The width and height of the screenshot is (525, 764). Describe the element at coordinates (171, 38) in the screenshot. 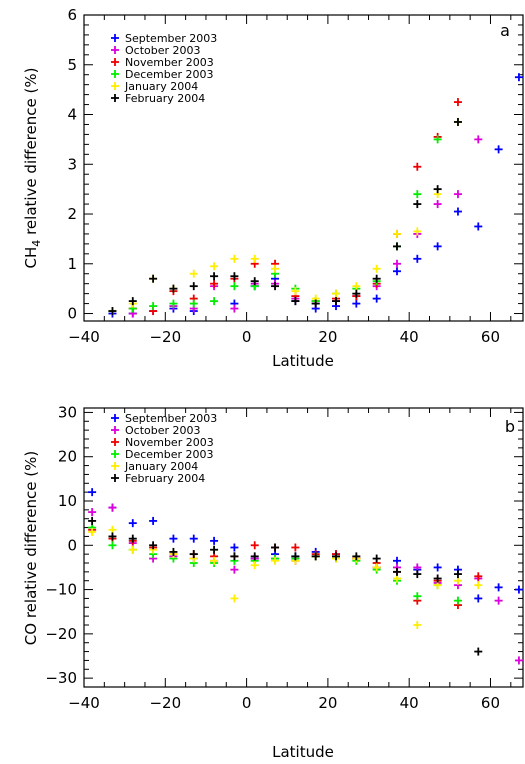

I see `ch4-legend-label: September 2003` at that location.